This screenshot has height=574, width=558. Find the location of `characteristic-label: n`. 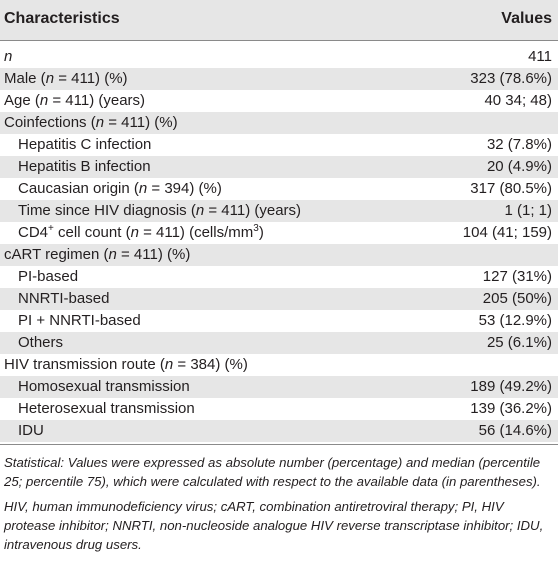

characteristic-label: n is located at coordinates (8, 57).